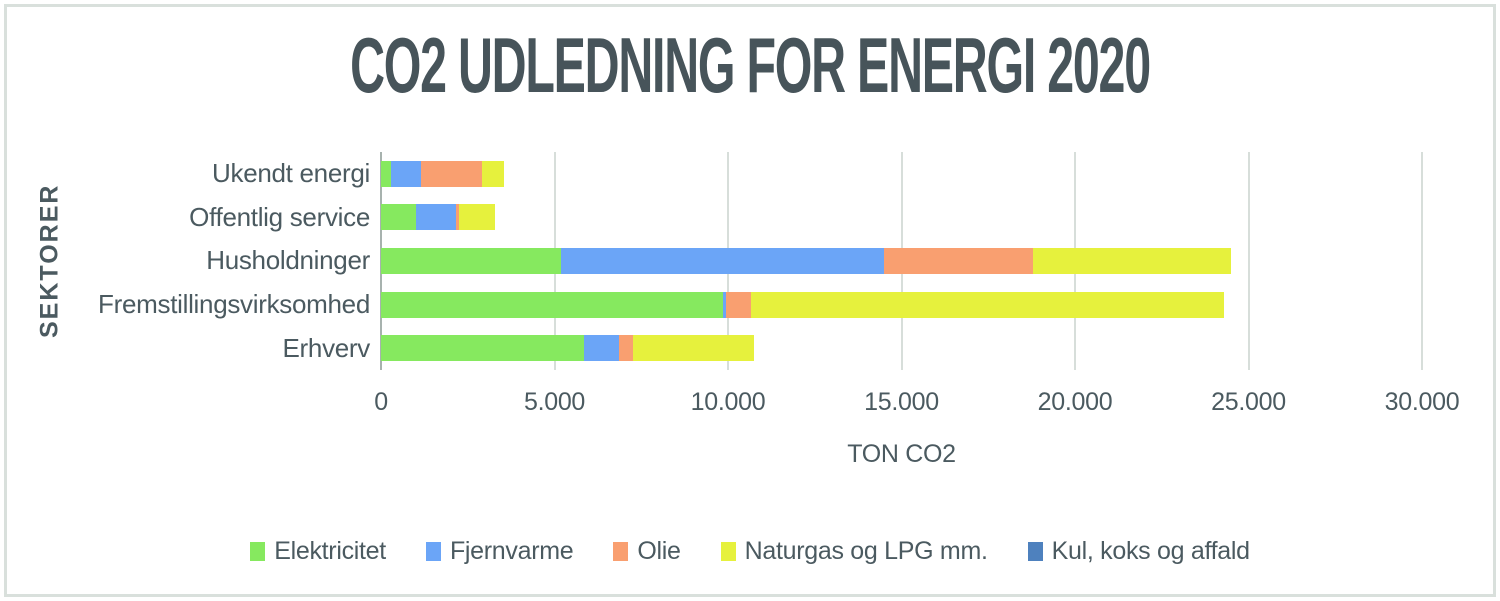  Describe the element at coordinates (288, 260) in the screenshot. I see `category-label-husholdninger: Husholdninger` at that location.